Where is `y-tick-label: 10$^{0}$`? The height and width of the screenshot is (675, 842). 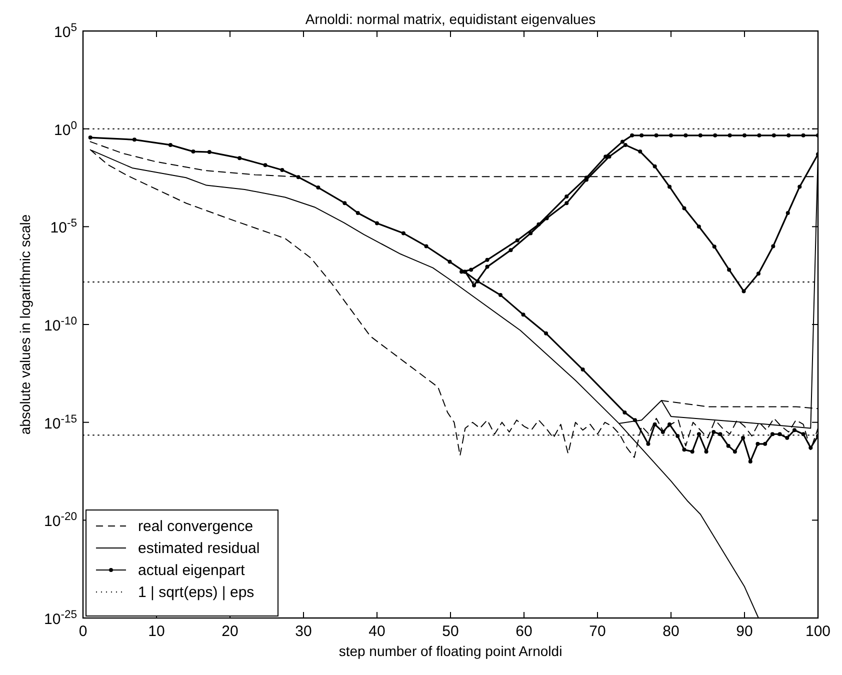 y-tick-label: 10$^{0}$ is located at coordinates (65, 129).